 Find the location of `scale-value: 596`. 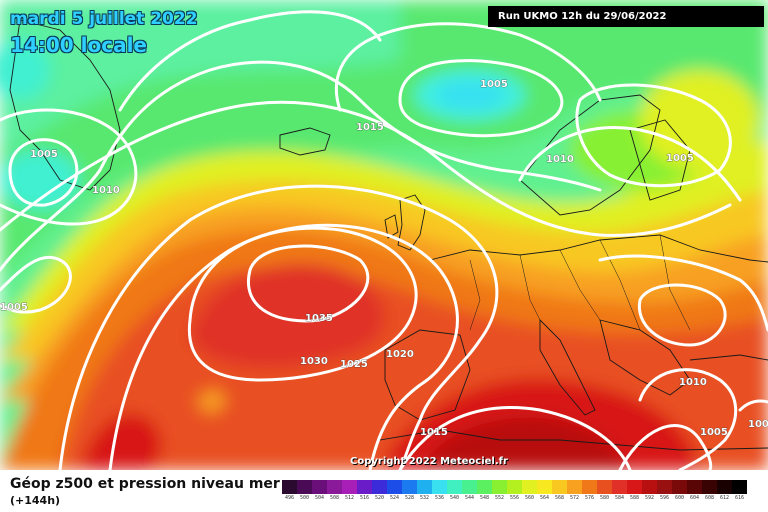

scale-value: 596 is located at coordinates (664, 498).